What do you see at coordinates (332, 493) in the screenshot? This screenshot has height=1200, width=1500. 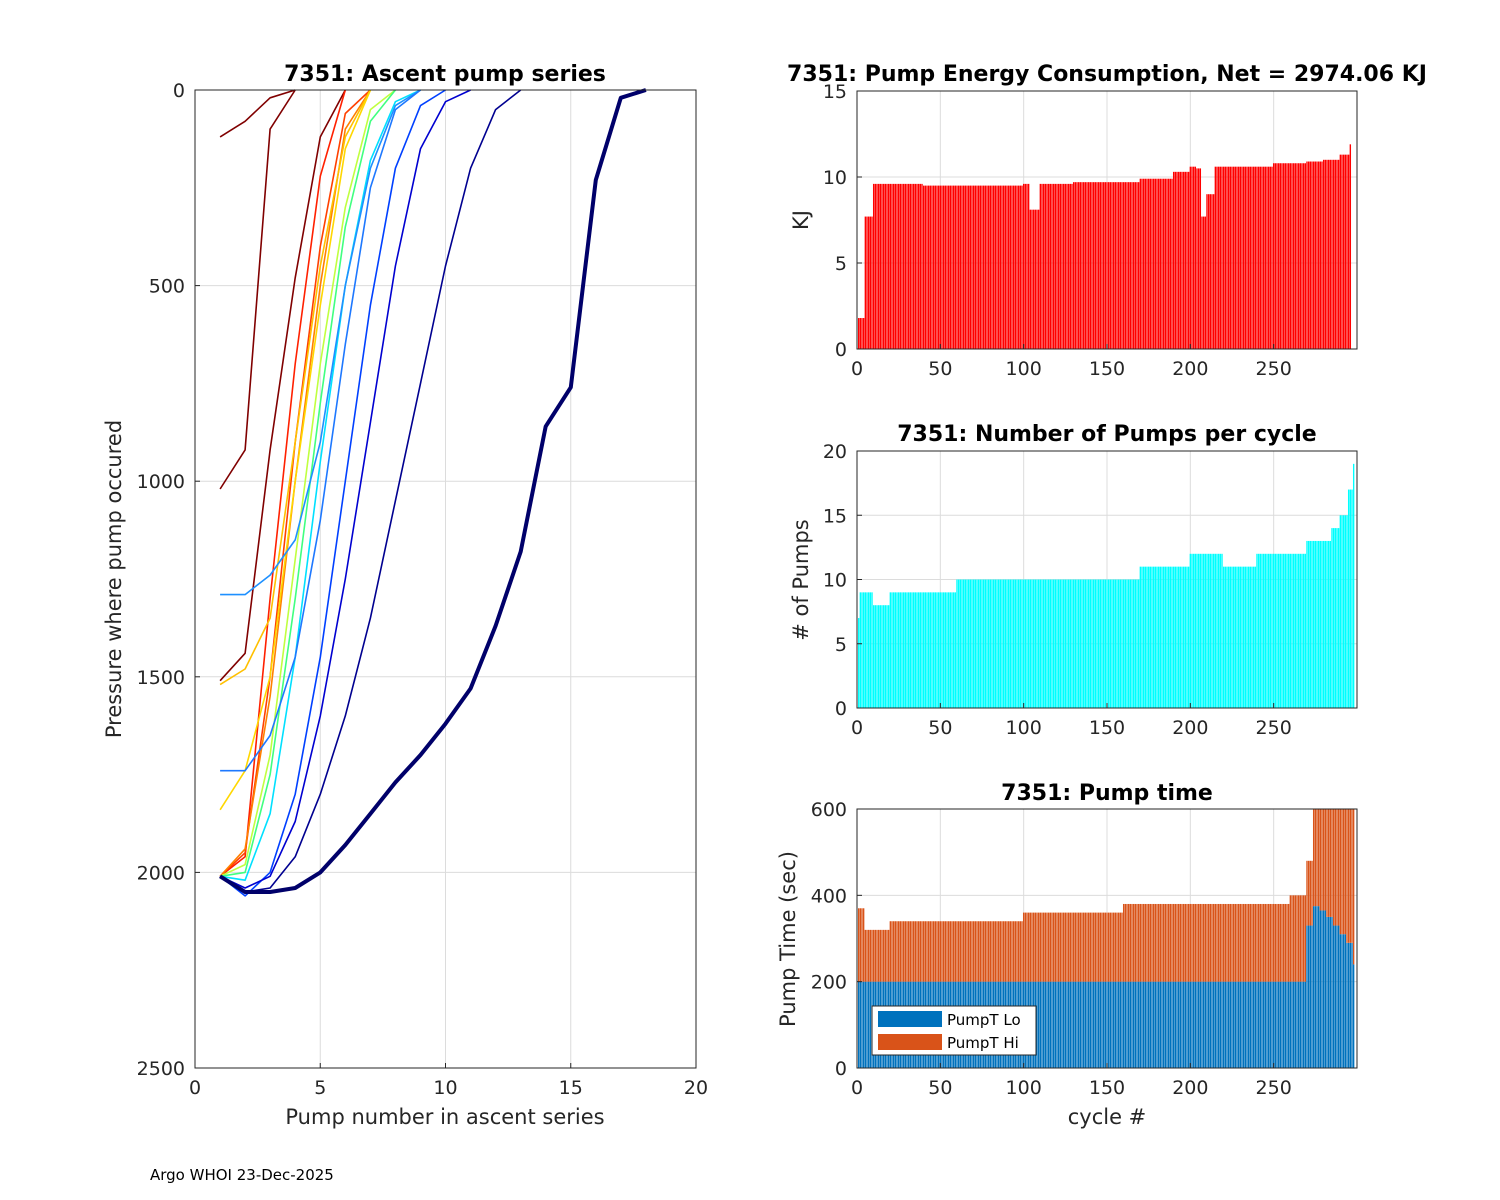 I see `ascent-series-line` at bounding box center [332, 493].